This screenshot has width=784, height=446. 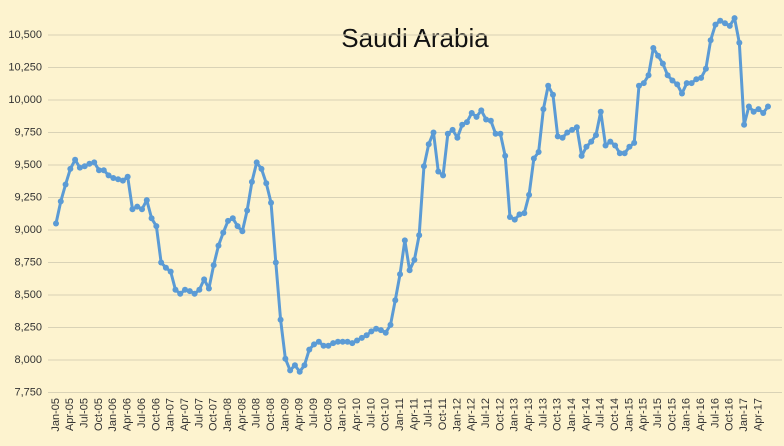 I want to click on x-tick-label: Jan-16, so click(x=687, y=415).